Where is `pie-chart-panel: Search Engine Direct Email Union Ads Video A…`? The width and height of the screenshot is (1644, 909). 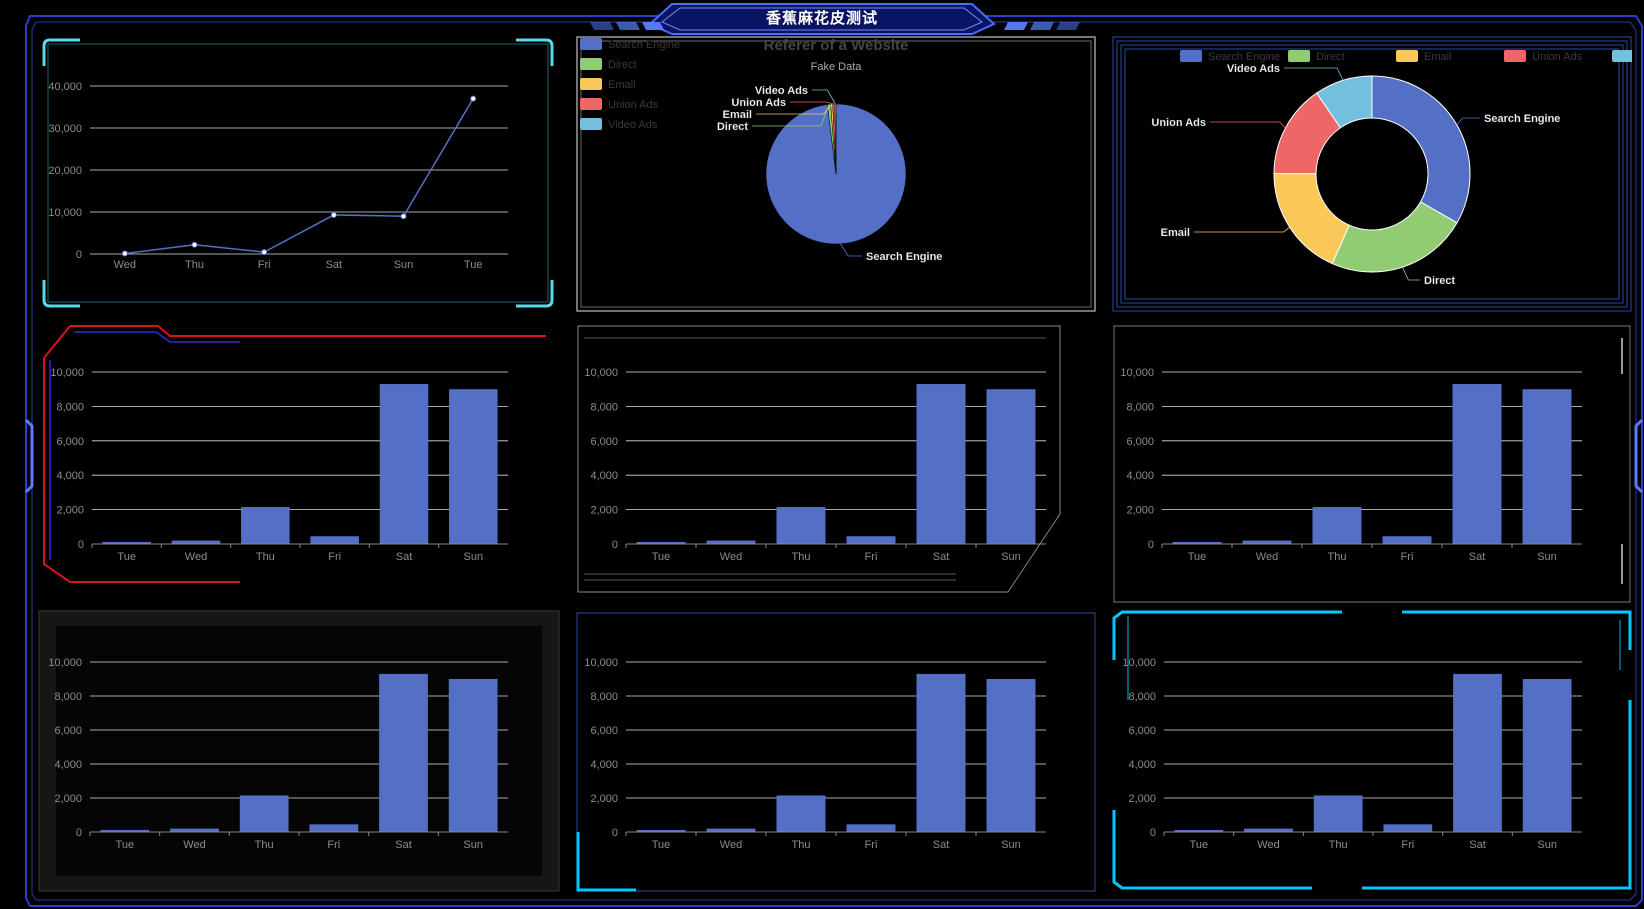
pie-chart-panel: Search Engine Direct Email Union Ads Video A… is located at coordinates (836, 174).